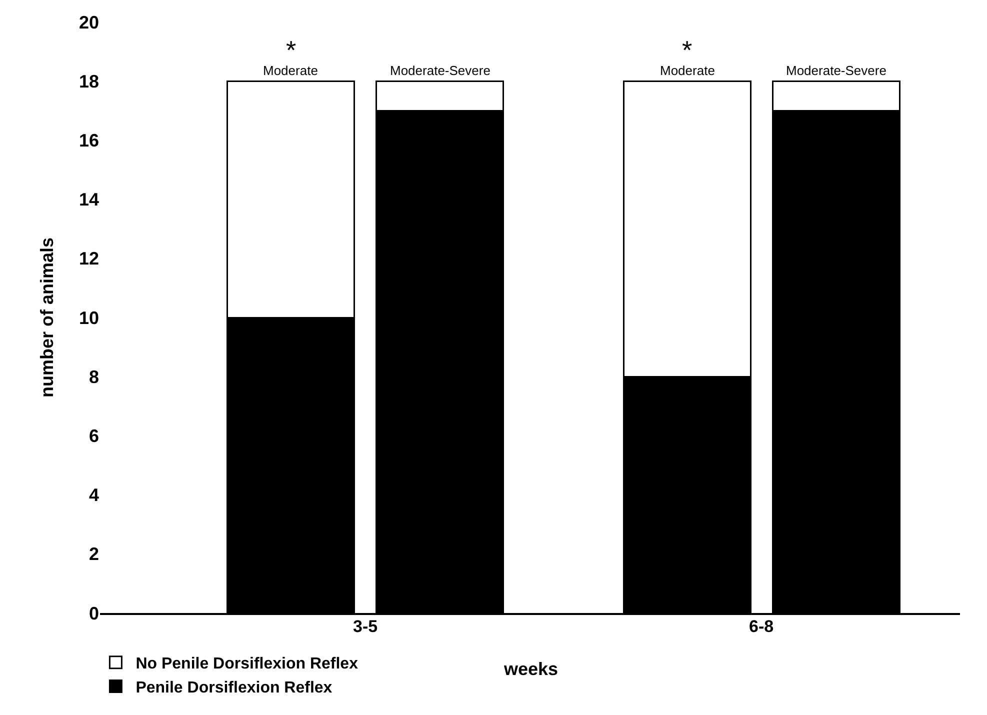 The width and height of the screenshot is (987, 715). Describe the element at coordinates (93, 495) in the screenshot. I see `y-tick-label: 4` at that location.